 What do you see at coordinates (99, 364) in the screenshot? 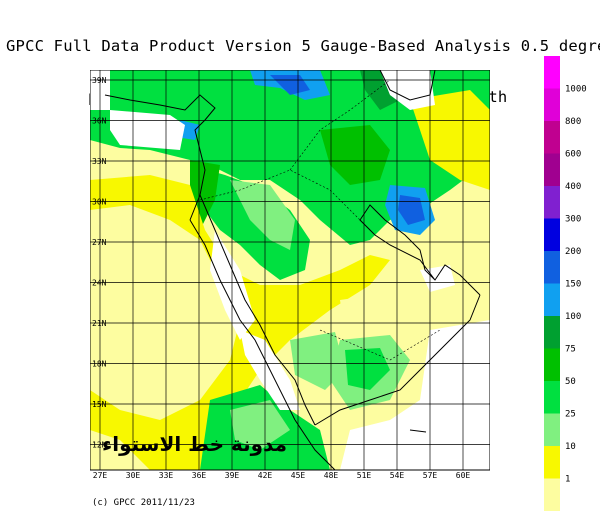
I see `lat-label: 18N` at bounding box center [99, 364].